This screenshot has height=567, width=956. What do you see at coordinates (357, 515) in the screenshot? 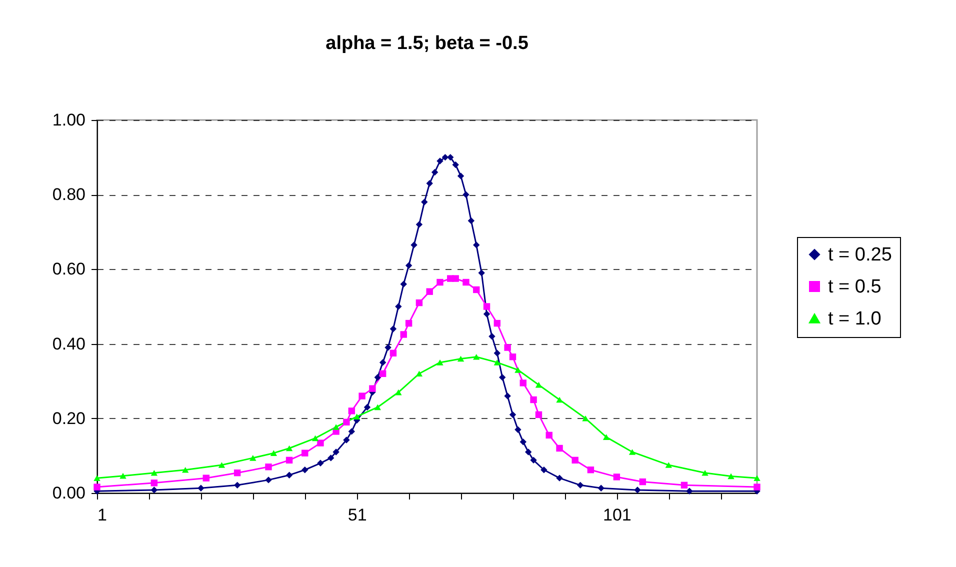
I see `x-tick-label: 51` at bounding box center [357, 515].